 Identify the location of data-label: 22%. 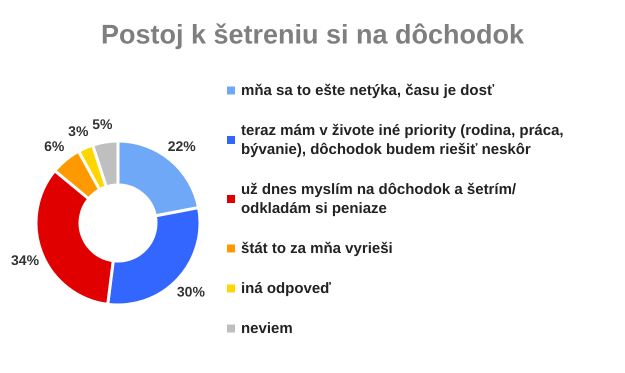
(182, 146).